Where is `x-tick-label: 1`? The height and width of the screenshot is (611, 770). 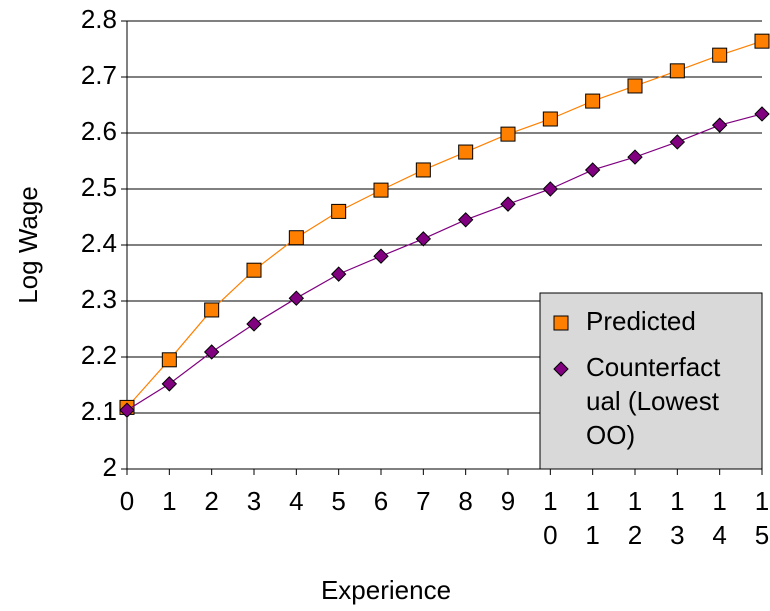 x-tick-label: 1 is located at coordinates (169, 501).